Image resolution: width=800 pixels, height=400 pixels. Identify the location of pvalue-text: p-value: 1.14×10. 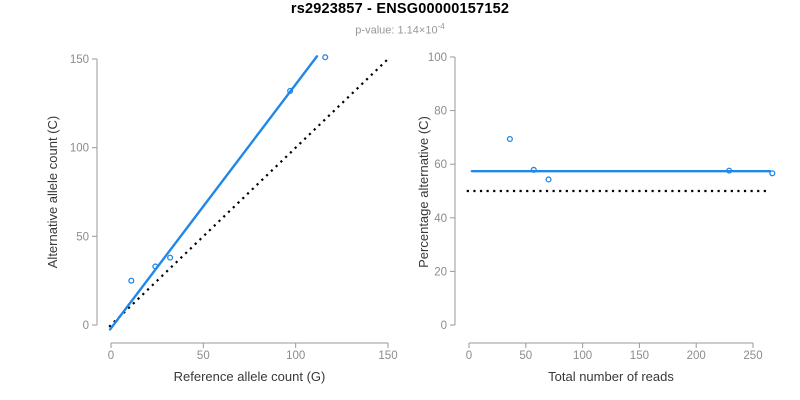
(396, 30).